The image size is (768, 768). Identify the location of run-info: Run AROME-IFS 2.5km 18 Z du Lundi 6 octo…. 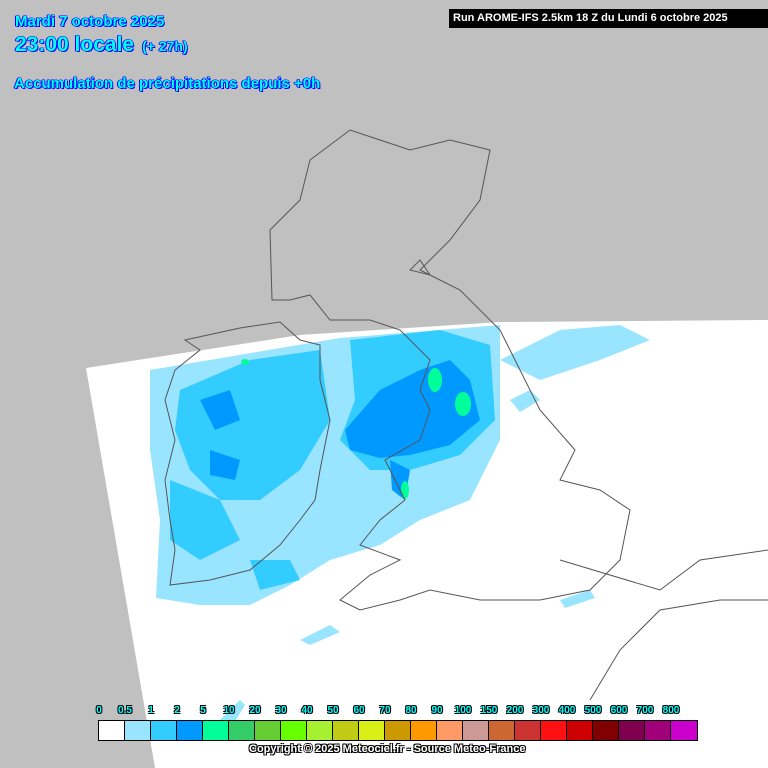
(608, 18).